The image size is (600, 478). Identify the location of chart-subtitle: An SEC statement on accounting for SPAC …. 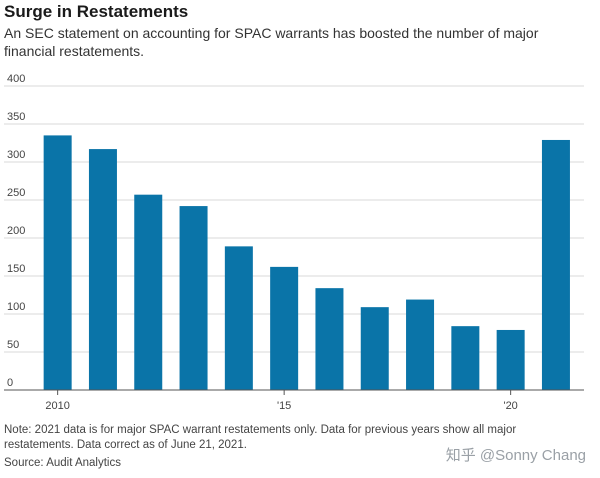
(271, 42).